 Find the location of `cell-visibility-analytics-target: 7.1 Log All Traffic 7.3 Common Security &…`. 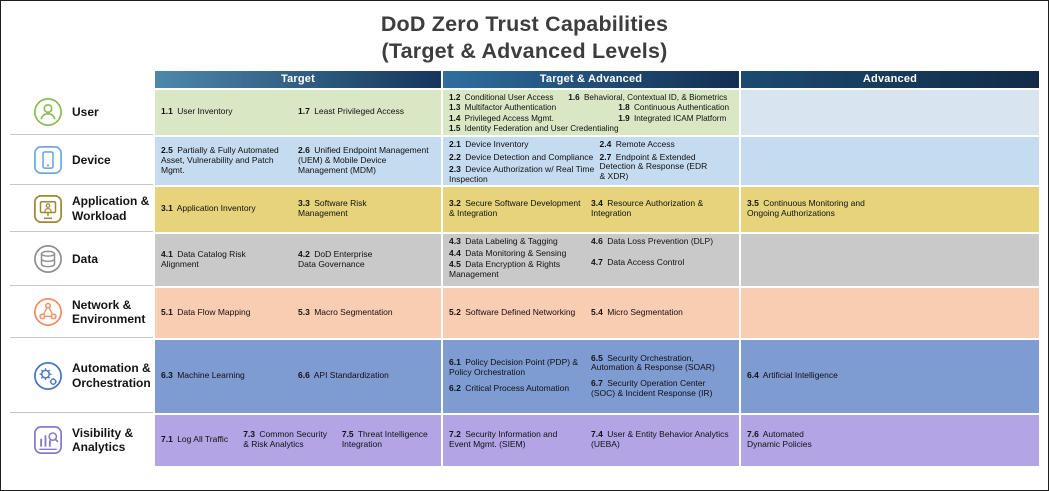

cell-visibility-analytics-target: 7.1 Log All Traffic 7.3 Common Security &… is located at coordinates (298, 440).